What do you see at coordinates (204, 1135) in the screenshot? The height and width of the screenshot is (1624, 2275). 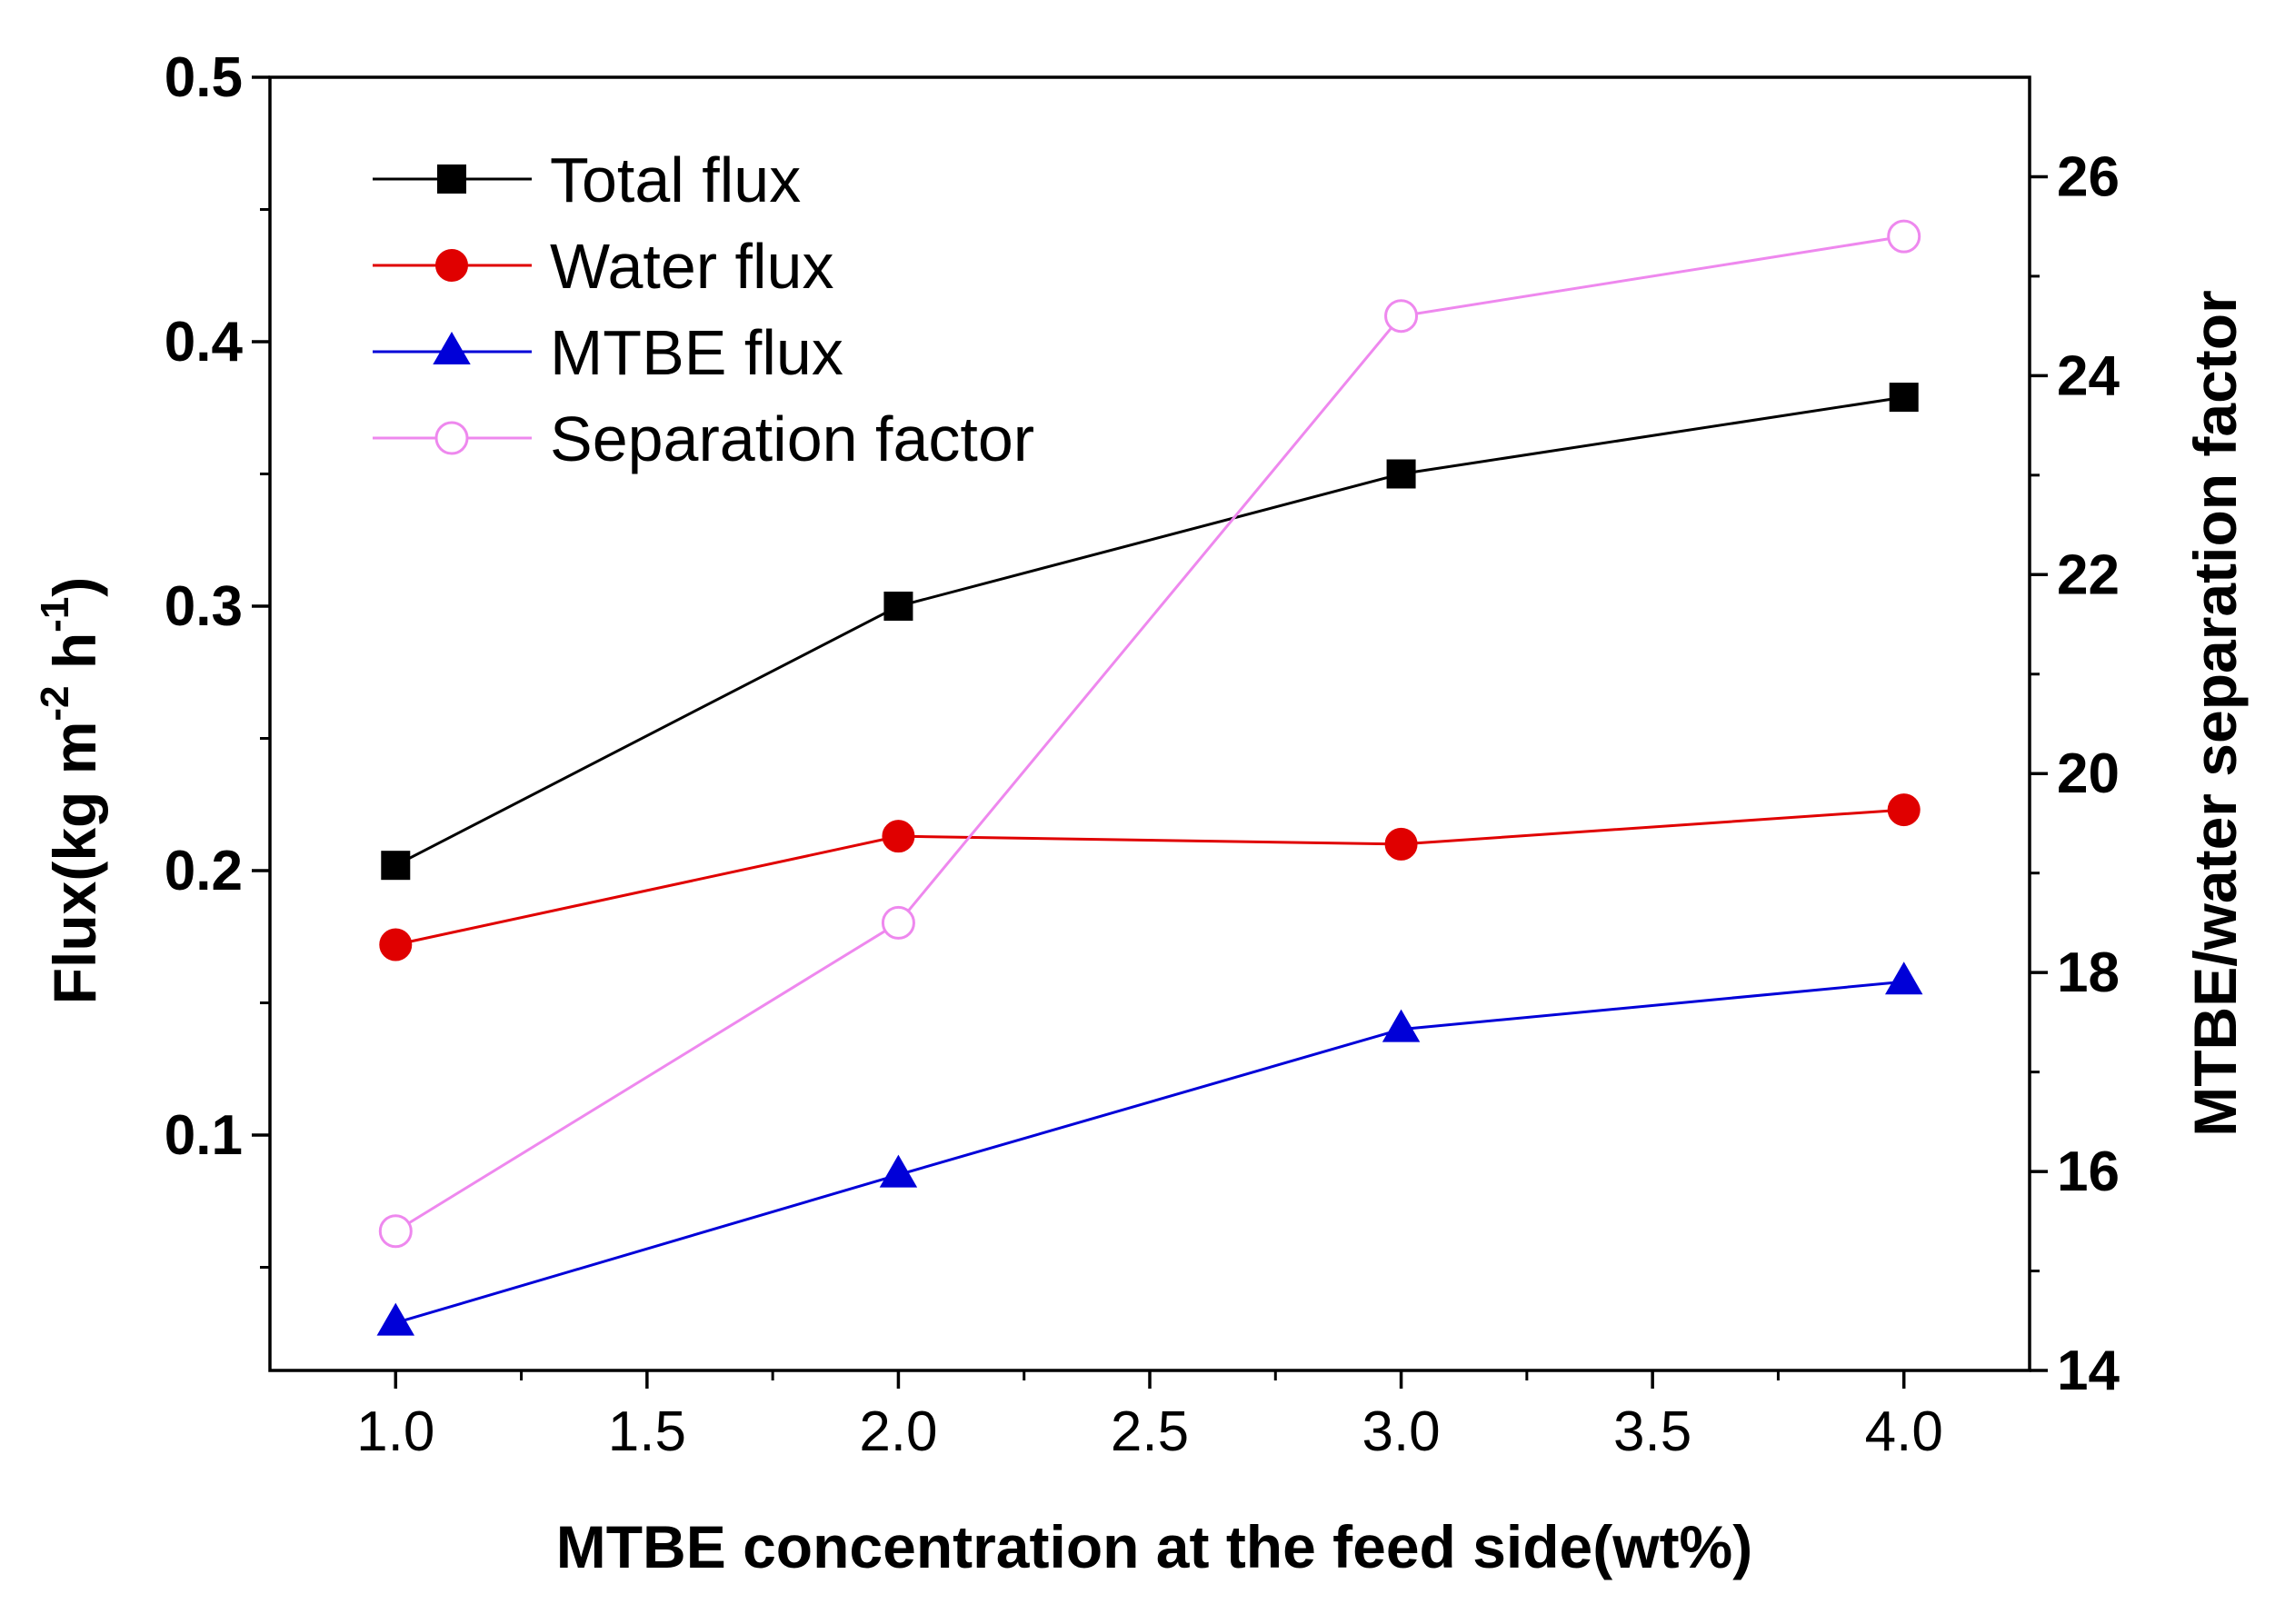 I see `y-tick-label: 0.1` at bounding box center [204, 1135].